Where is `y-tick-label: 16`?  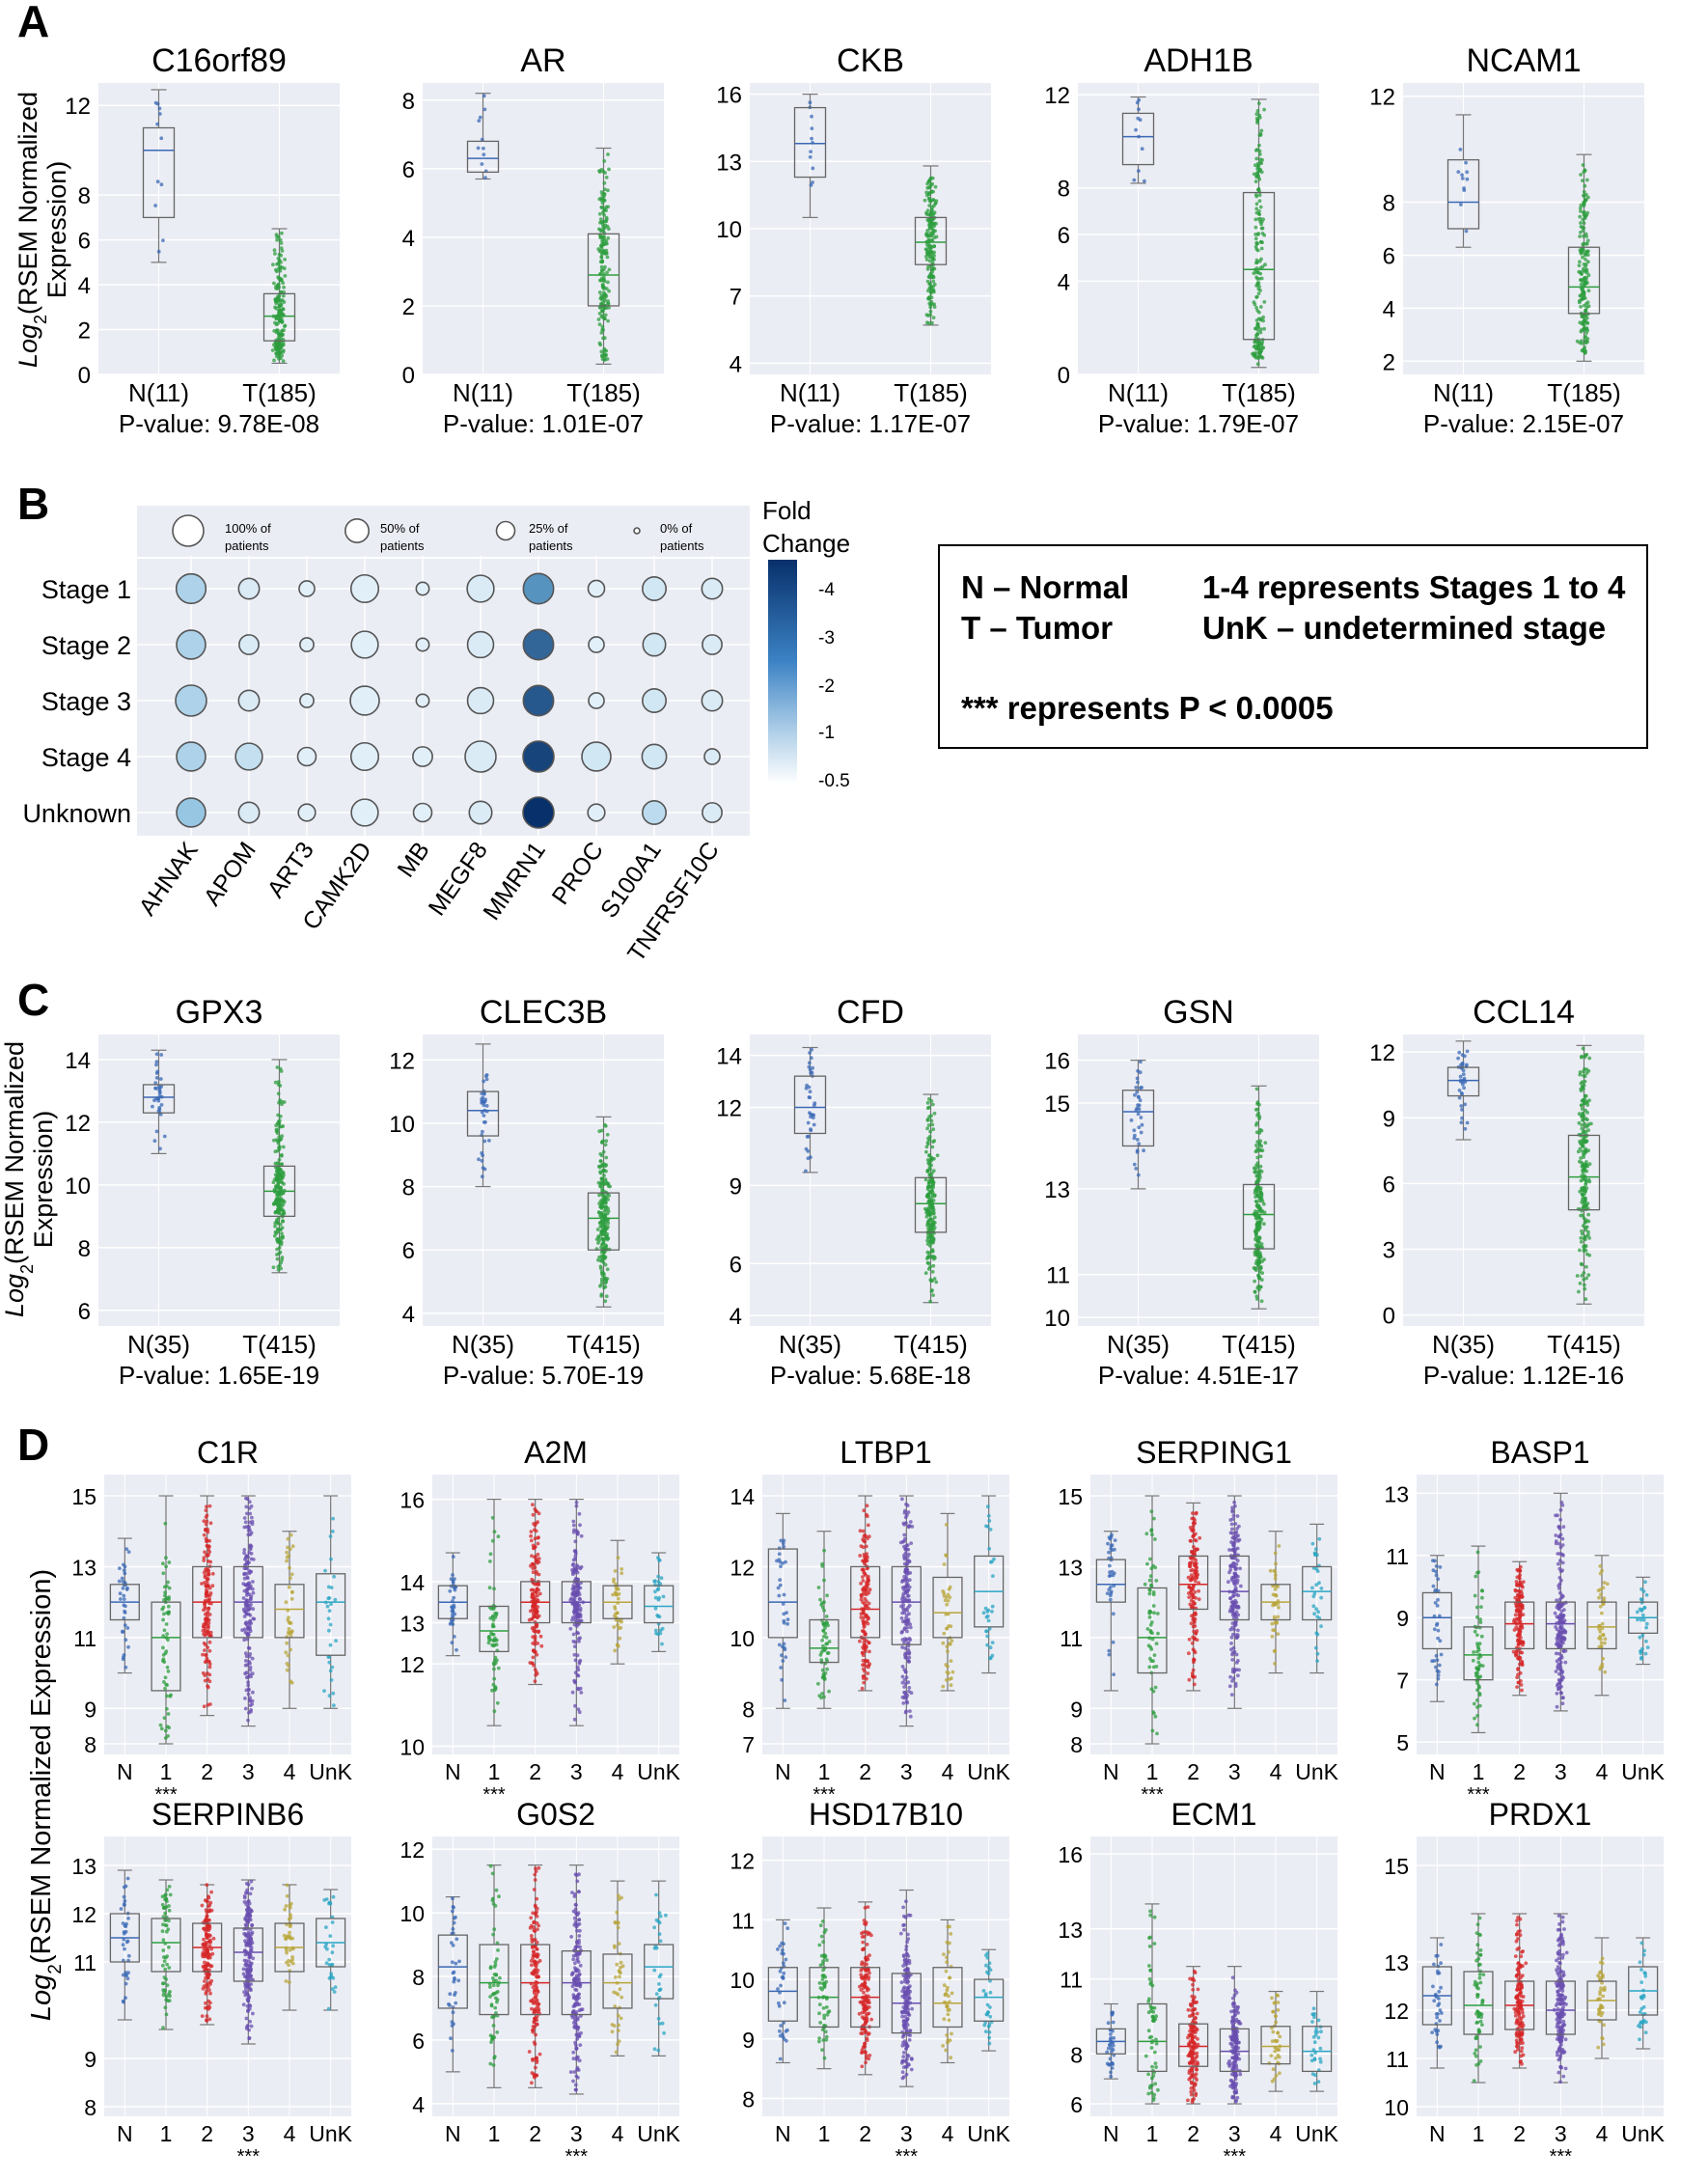
y-tick-label: 16 is located at coordinates (729, 96).